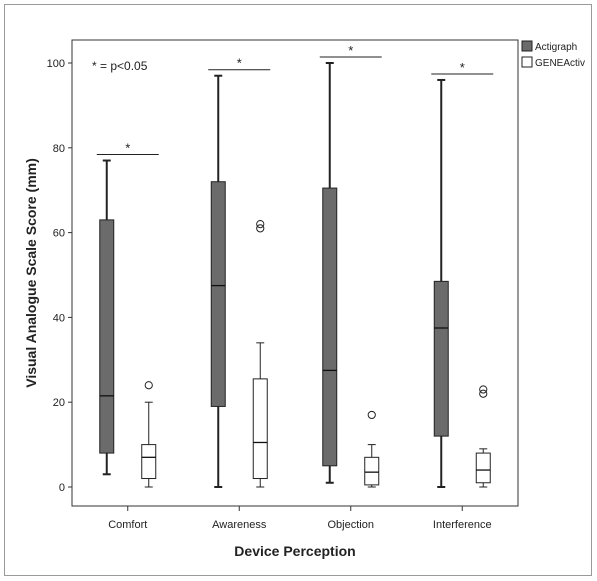 The width and height of the screenshot is (597, 581). I want to click on y-tick-label: 40, so click(59, 318).